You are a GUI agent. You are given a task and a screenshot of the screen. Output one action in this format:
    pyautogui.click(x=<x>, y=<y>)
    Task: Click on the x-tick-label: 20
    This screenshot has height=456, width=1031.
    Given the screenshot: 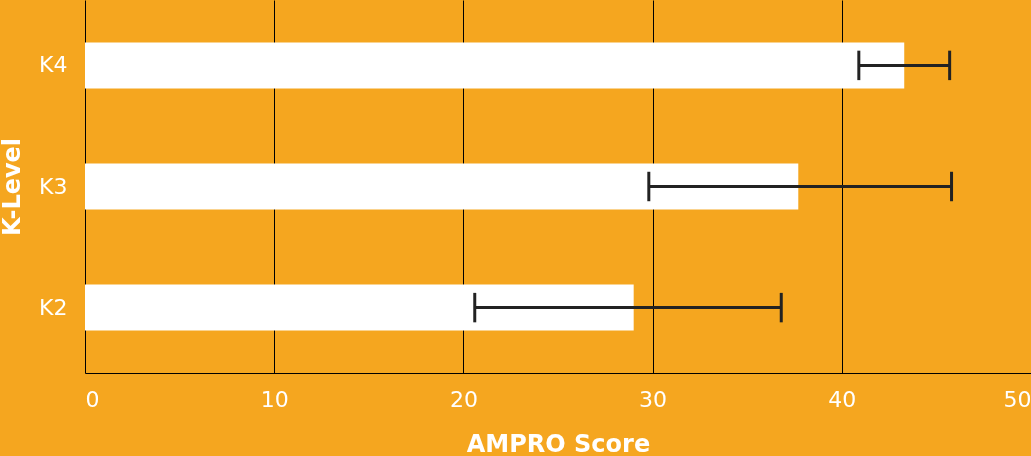 What is the action you would take?
    pyautogui.click(x=463, y=399)
    